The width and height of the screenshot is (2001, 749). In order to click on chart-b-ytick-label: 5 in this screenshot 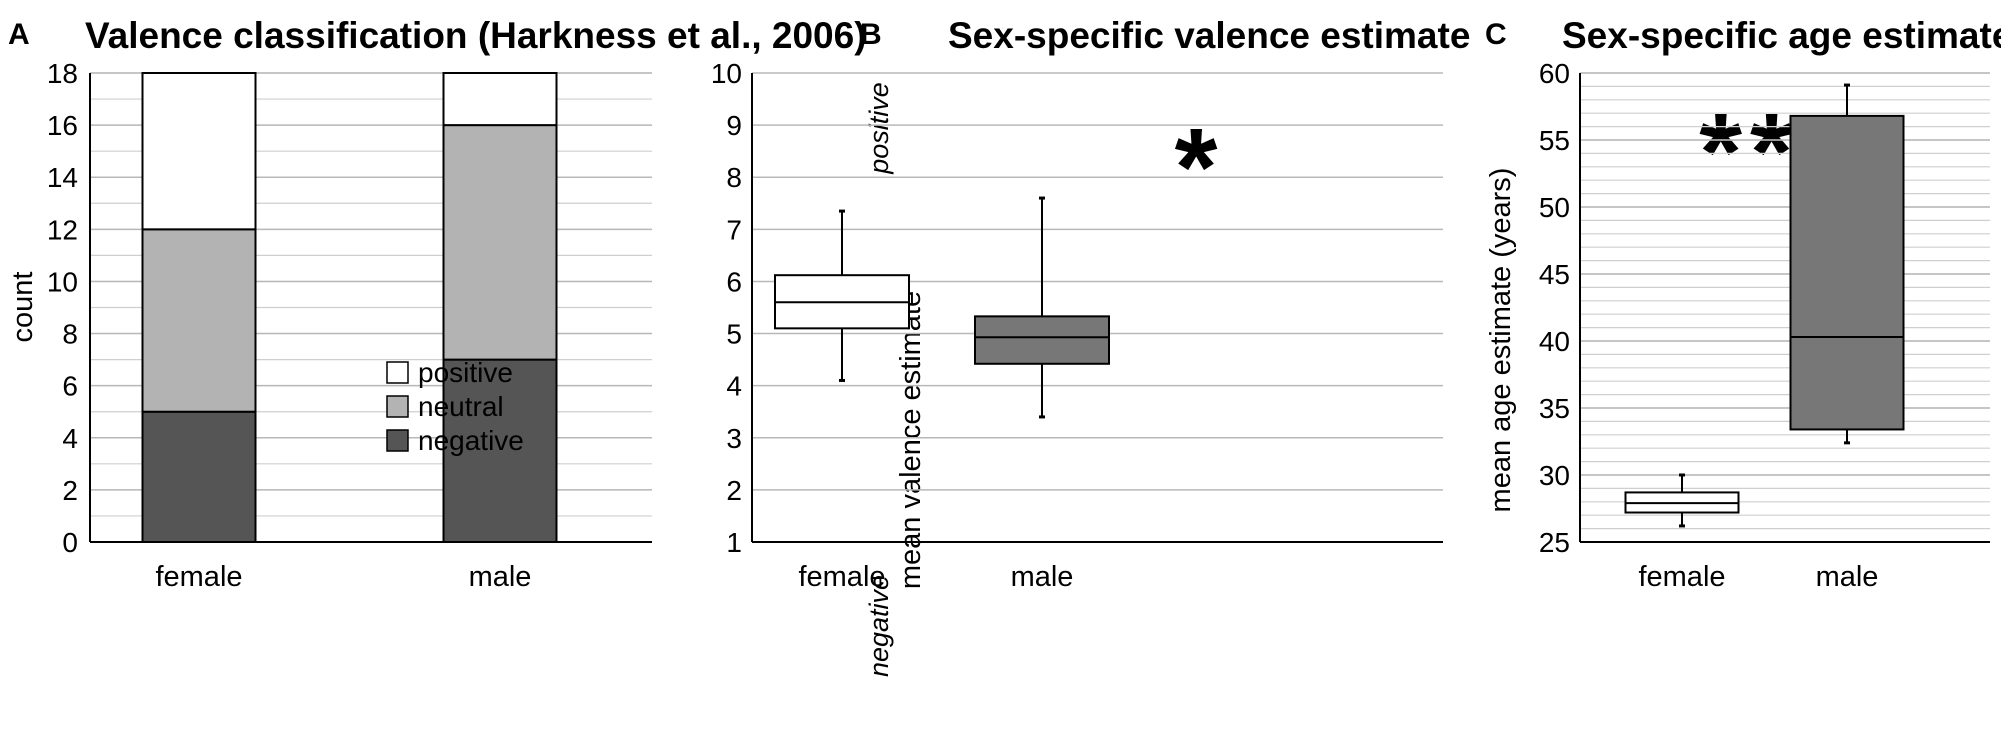, I will do `click(734, 334)`.